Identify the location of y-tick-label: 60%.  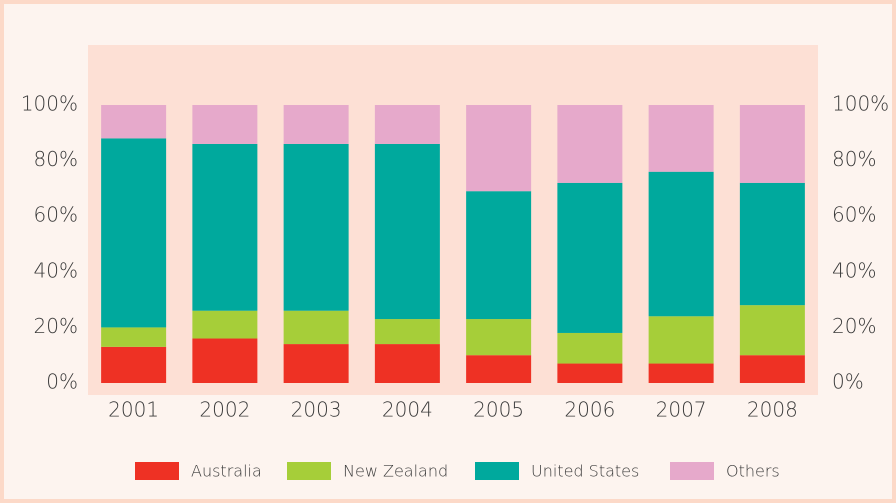
(56, 215).